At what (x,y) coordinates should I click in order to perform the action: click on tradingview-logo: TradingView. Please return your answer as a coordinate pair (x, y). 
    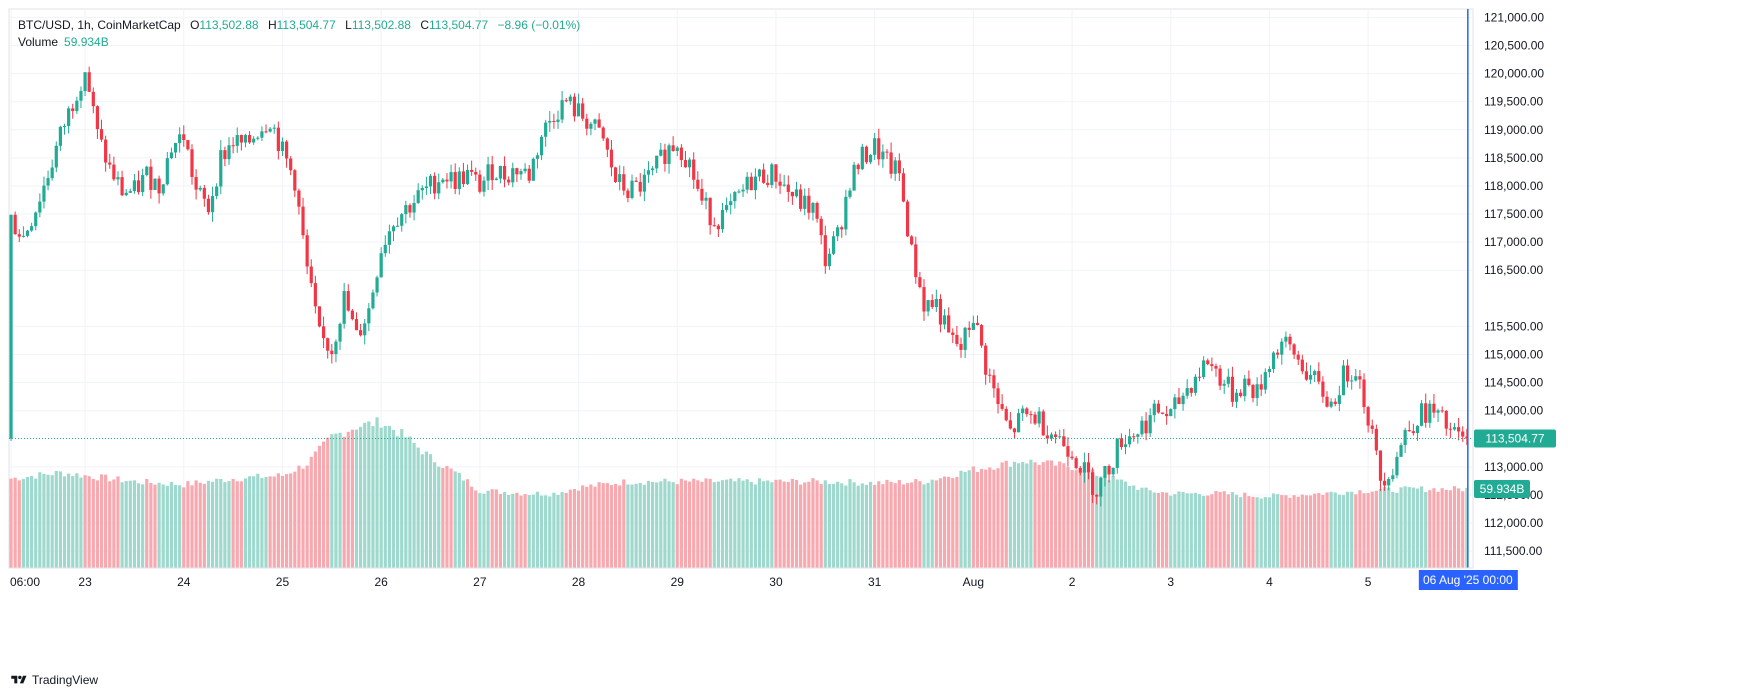
    Looking at the image, I should click on (54, 680).